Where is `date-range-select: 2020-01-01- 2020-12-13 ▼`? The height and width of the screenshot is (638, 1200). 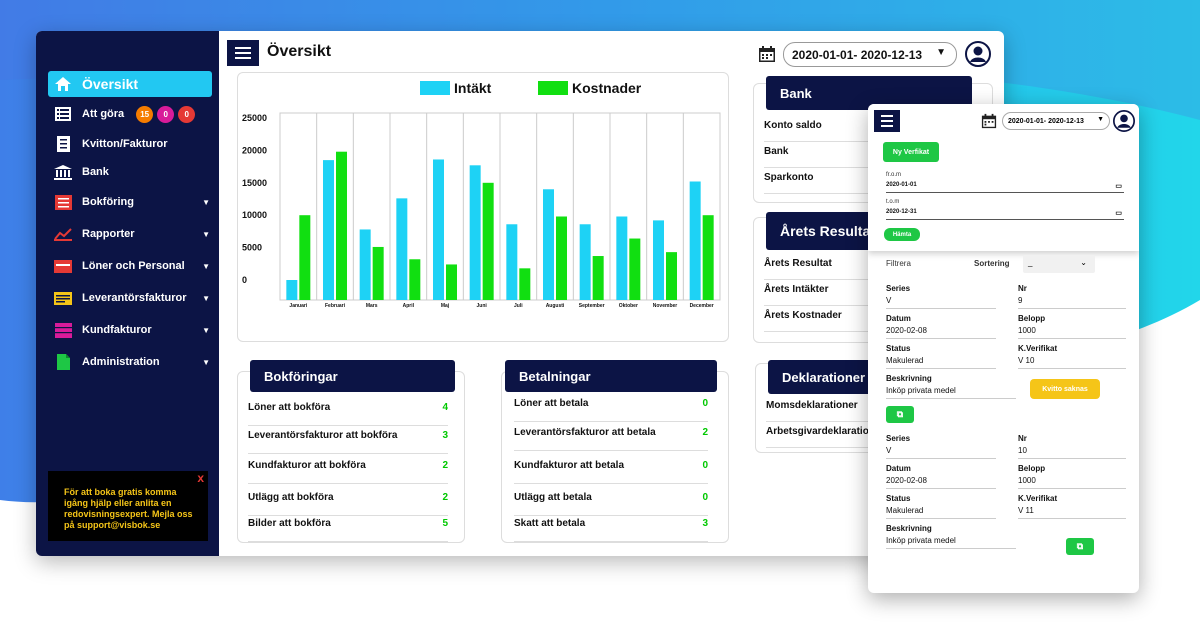
date-range-select: 2020-01-01- 2020-12-13 ▼ is located at coordinates (870, 54).